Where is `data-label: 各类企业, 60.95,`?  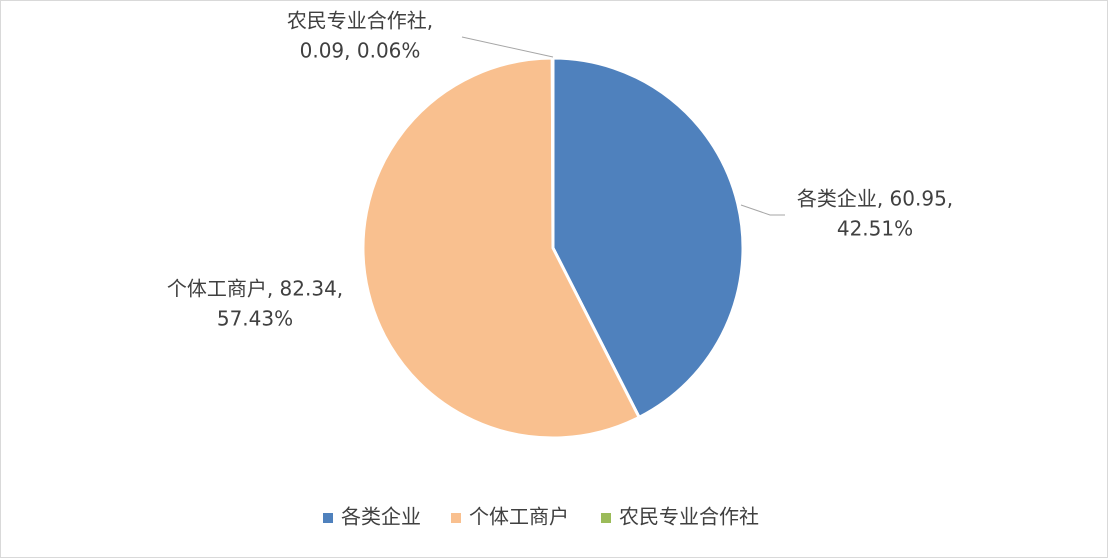
data-label: 各类企业, 60.95, is located at coordinates (875, 199).